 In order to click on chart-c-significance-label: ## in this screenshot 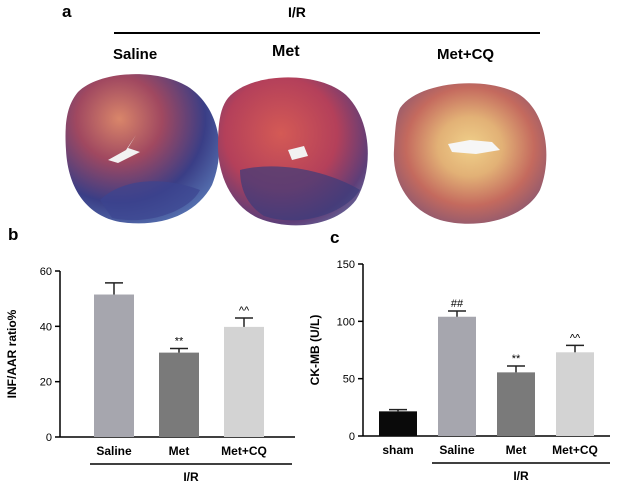, I will do `click(457, 304)`.